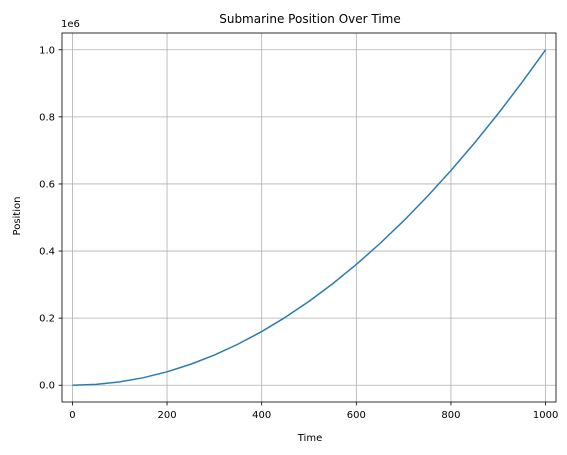 The width and height of the screenshot is (567, 455). Describe the element at coordinates (70, 24) in the screenshot. I see `y-offset-label: 1e6` at that location.